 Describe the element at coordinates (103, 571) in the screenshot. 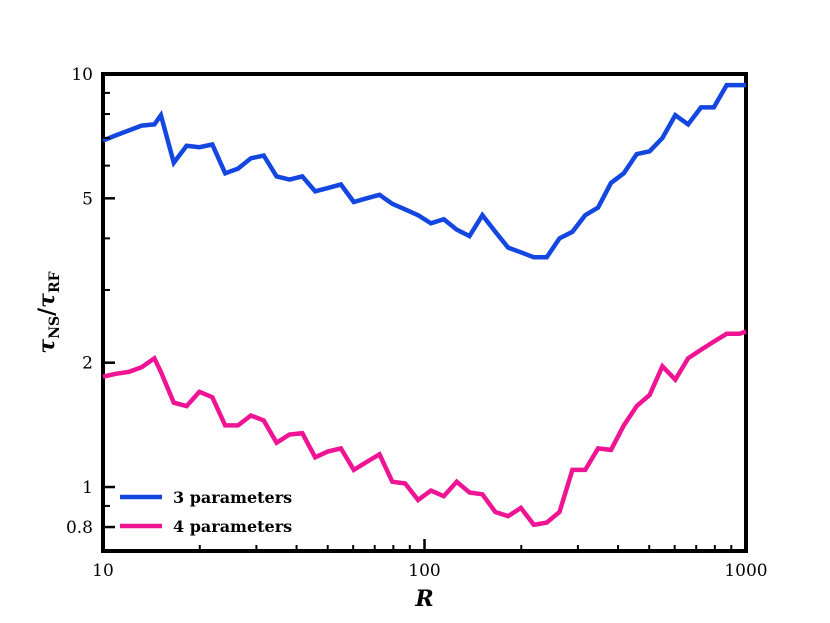

I see `x-tick-label: 10` at that location.